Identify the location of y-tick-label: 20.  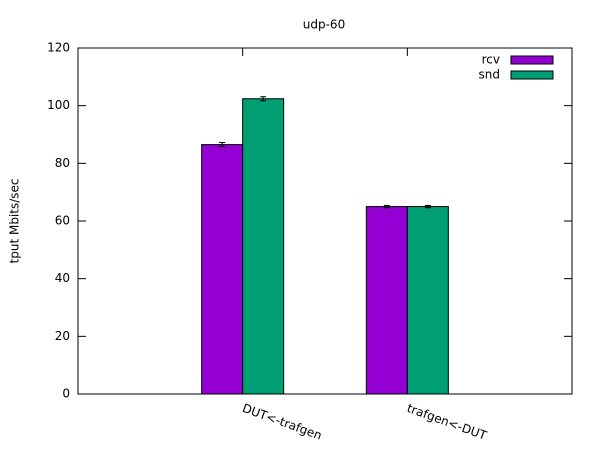
(62, 336).